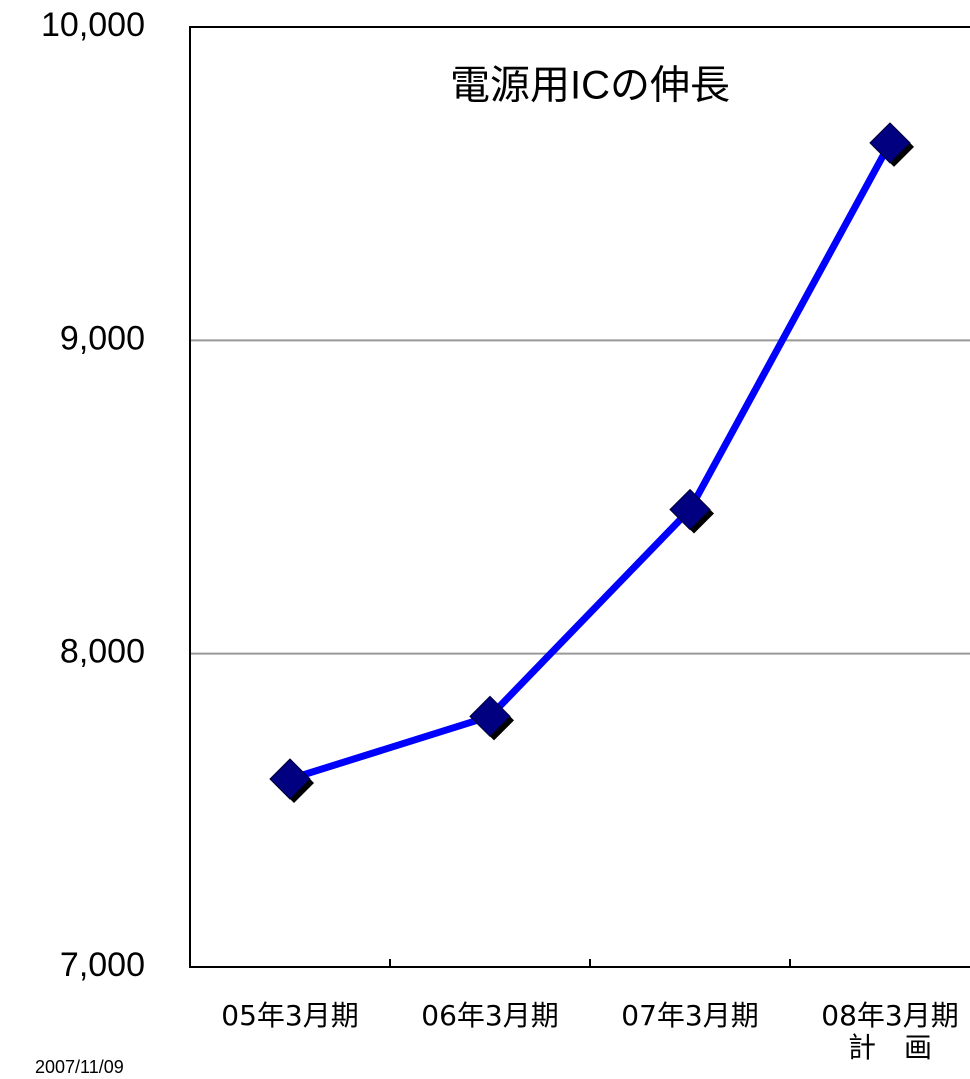  Describe the element at coordinates (102, 338) in the screenshot. I see `y-tick-label: 9,000` at that location.